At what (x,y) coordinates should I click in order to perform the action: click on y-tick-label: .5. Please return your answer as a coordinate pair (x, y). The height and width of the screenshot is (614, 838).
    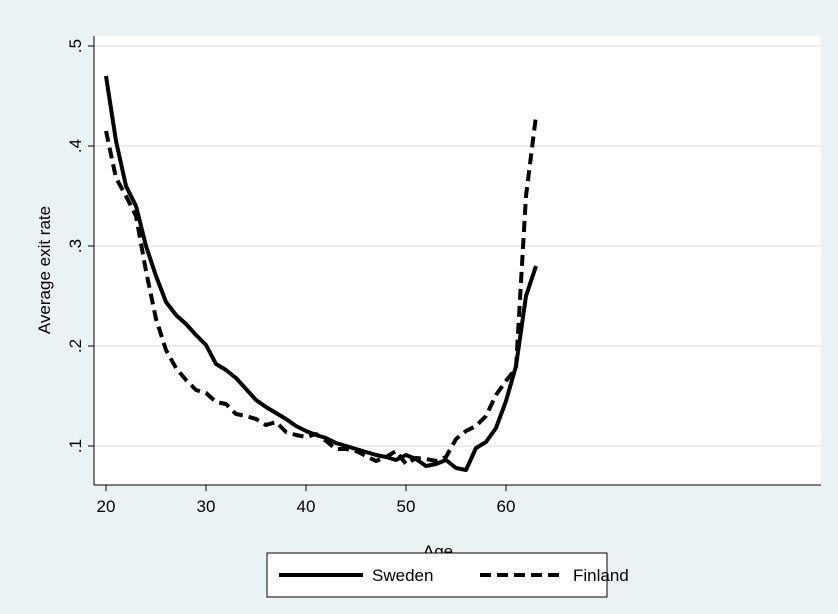
    Looking at the image, I should click on (75, 46).